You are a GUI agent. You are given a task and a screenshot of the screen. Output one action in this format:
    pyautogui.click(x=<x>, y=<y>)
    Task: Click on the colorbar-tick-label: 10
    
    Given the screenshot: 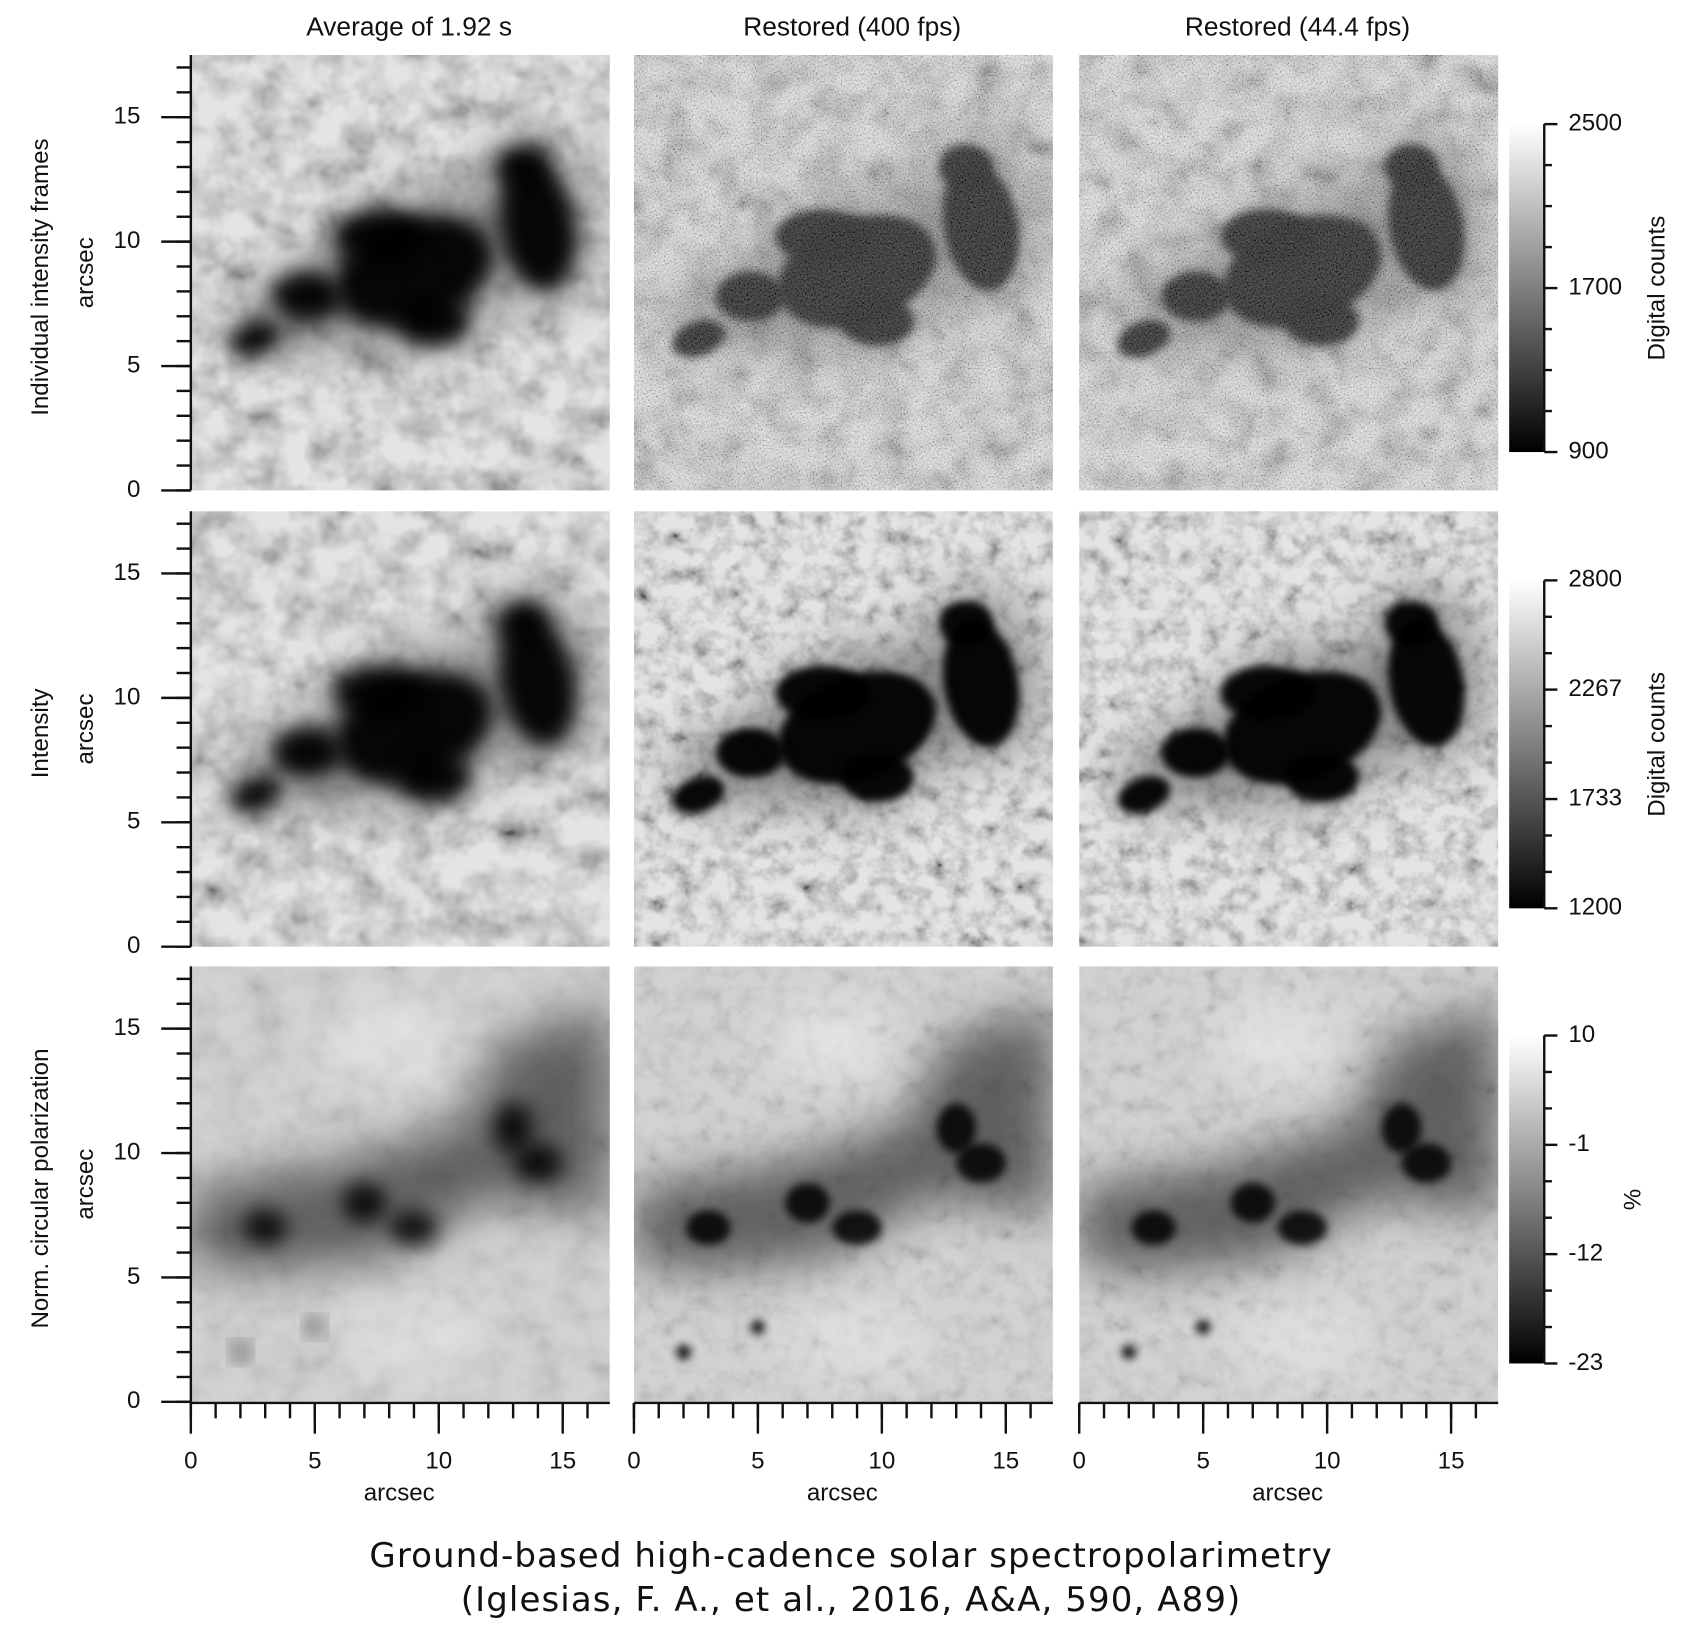 What is the action you would take?
    pyautogui.click(x=1581, y=1034)
    